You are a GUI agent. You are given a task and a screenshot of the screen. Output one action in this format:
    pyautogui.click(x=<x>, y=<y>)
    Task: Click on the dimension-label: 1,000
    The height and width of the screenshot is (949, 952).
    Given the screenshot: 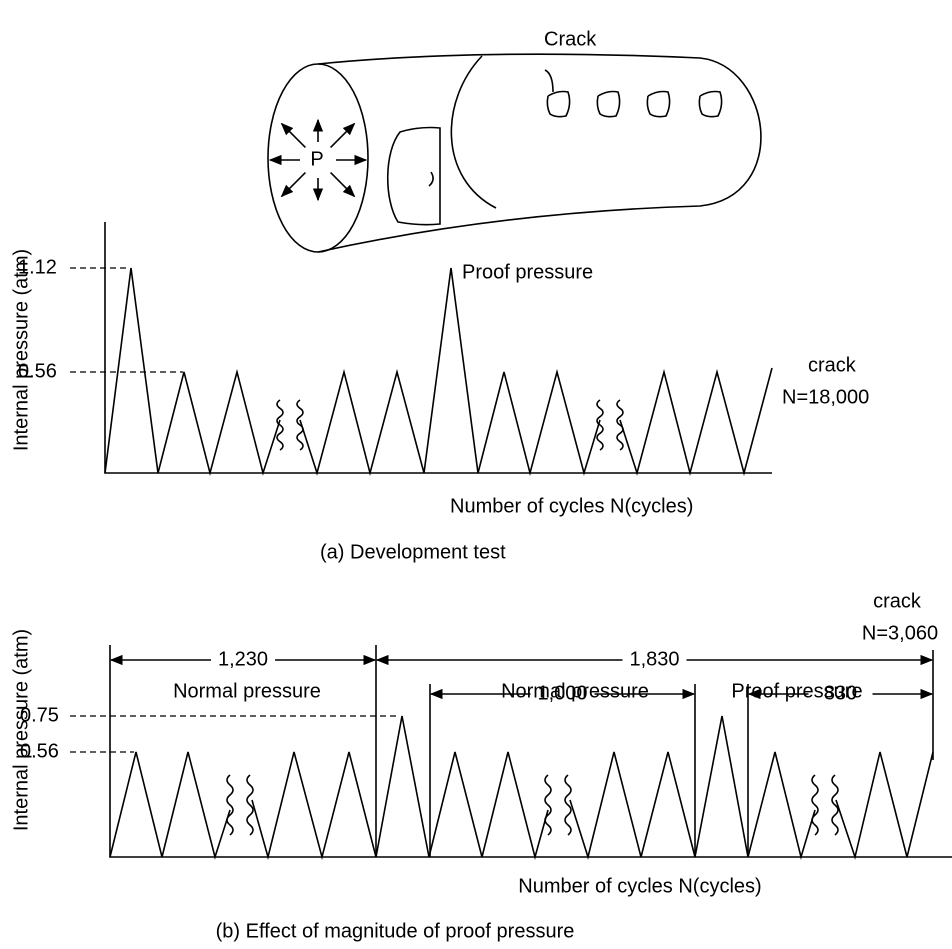 What is the action you would take?
    pyautogui.click(x=562, y=693)
    